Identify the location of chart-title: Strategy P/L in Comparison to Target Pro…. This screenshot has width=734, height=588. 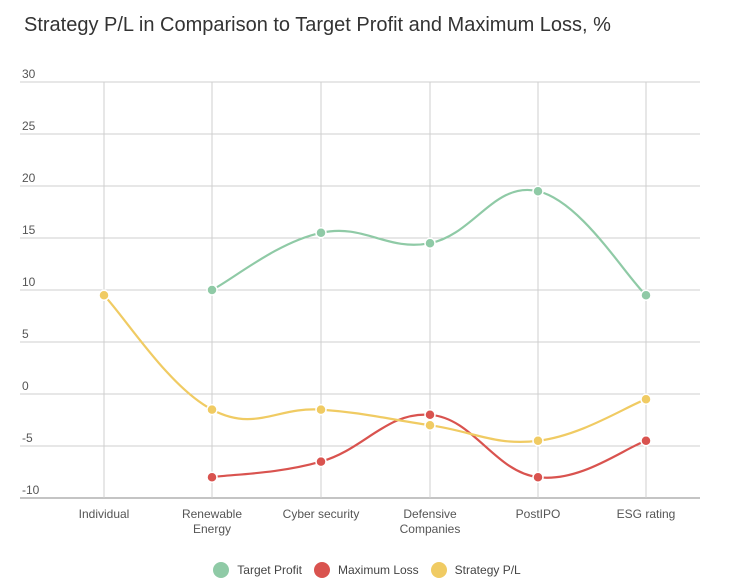
(317, 25).